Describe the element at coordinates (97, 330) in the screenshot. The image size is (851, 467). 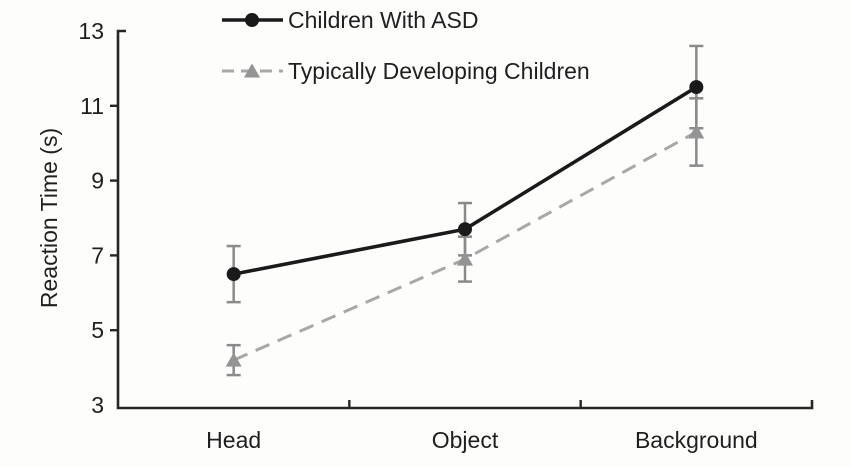
I see `y-tick-label: 5` at that location.